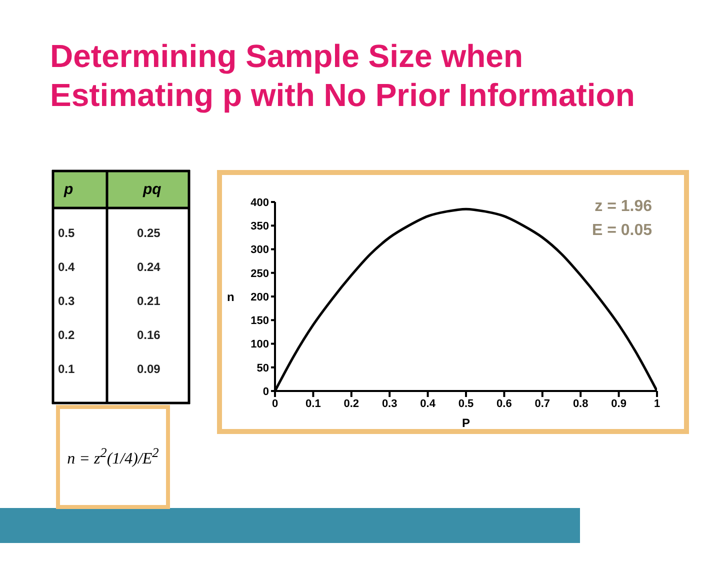 This screenshot has width=720, height=576. I want to click on x-tick-label: 0.7, so click(542, 404).